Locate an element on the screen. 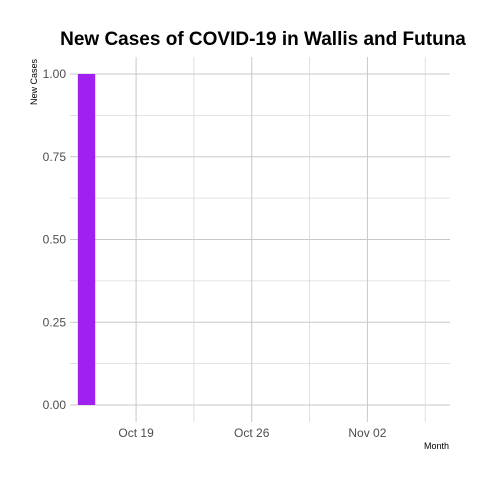 The height and width of the screenshot is (480, 480). y-tick-label: 0.00 is located at coordinates (55, 405).